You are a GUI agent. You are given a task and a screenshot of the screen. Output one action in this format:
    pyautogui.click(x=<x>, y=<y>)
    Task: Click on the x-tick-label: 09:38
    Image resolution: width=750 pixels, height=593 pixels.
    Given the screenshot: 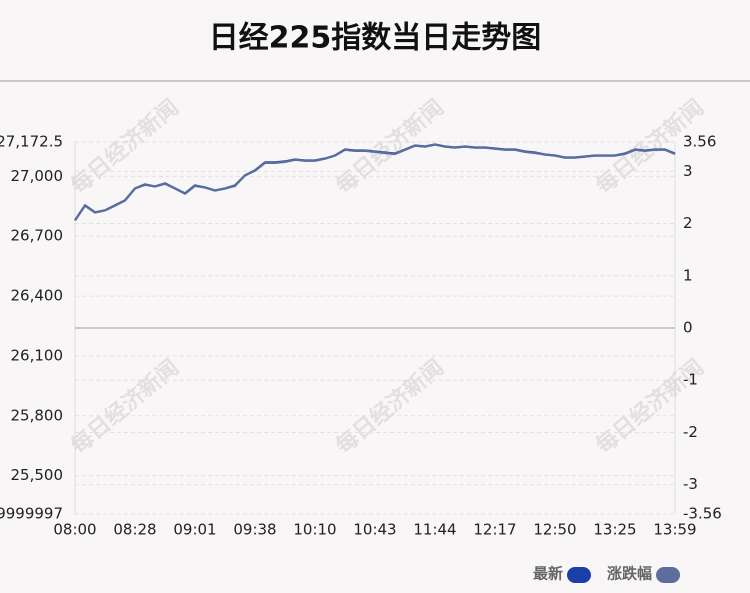 What is the action you would take?
    pyautogui.click(x=254, y=530)
    